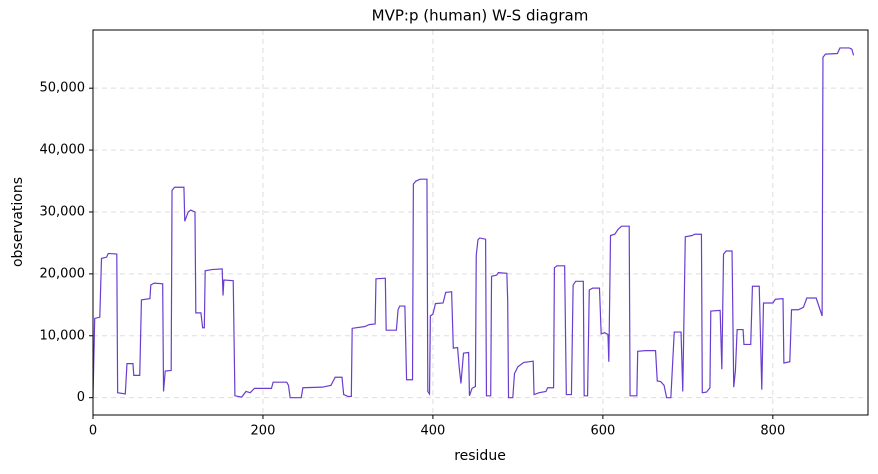 The image size is (878, 474). I want to click on x-axis-label: residue, so click(480, 456).